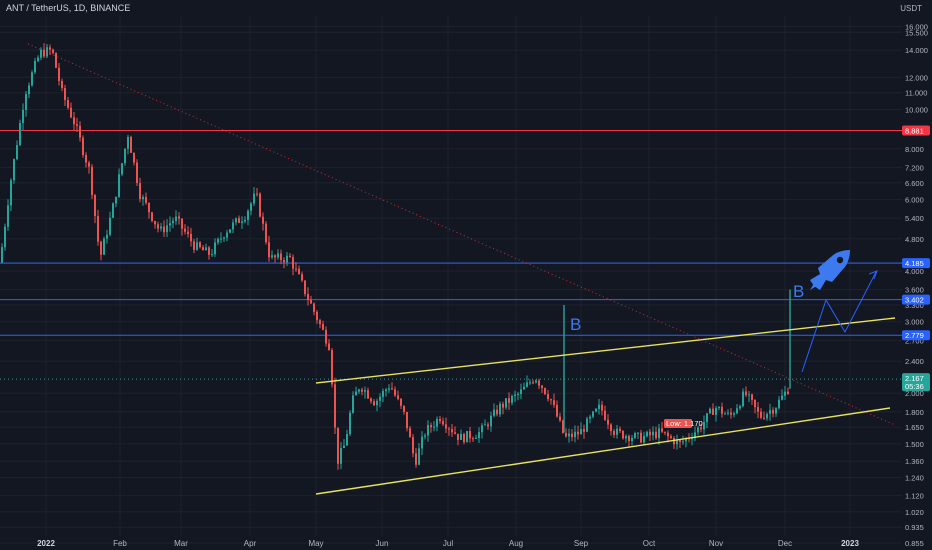  I want to click on level-price-label: 2.779, so click(914, 335).